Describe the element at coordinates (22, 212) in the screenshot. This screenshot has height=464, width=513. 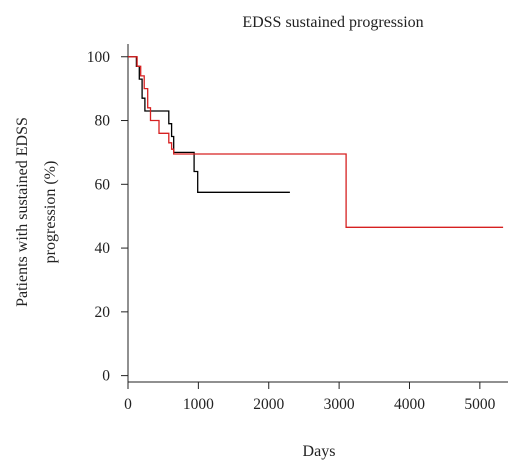
I see `y-axis-label-line-1: Patients with sustained EDSS` at that location.